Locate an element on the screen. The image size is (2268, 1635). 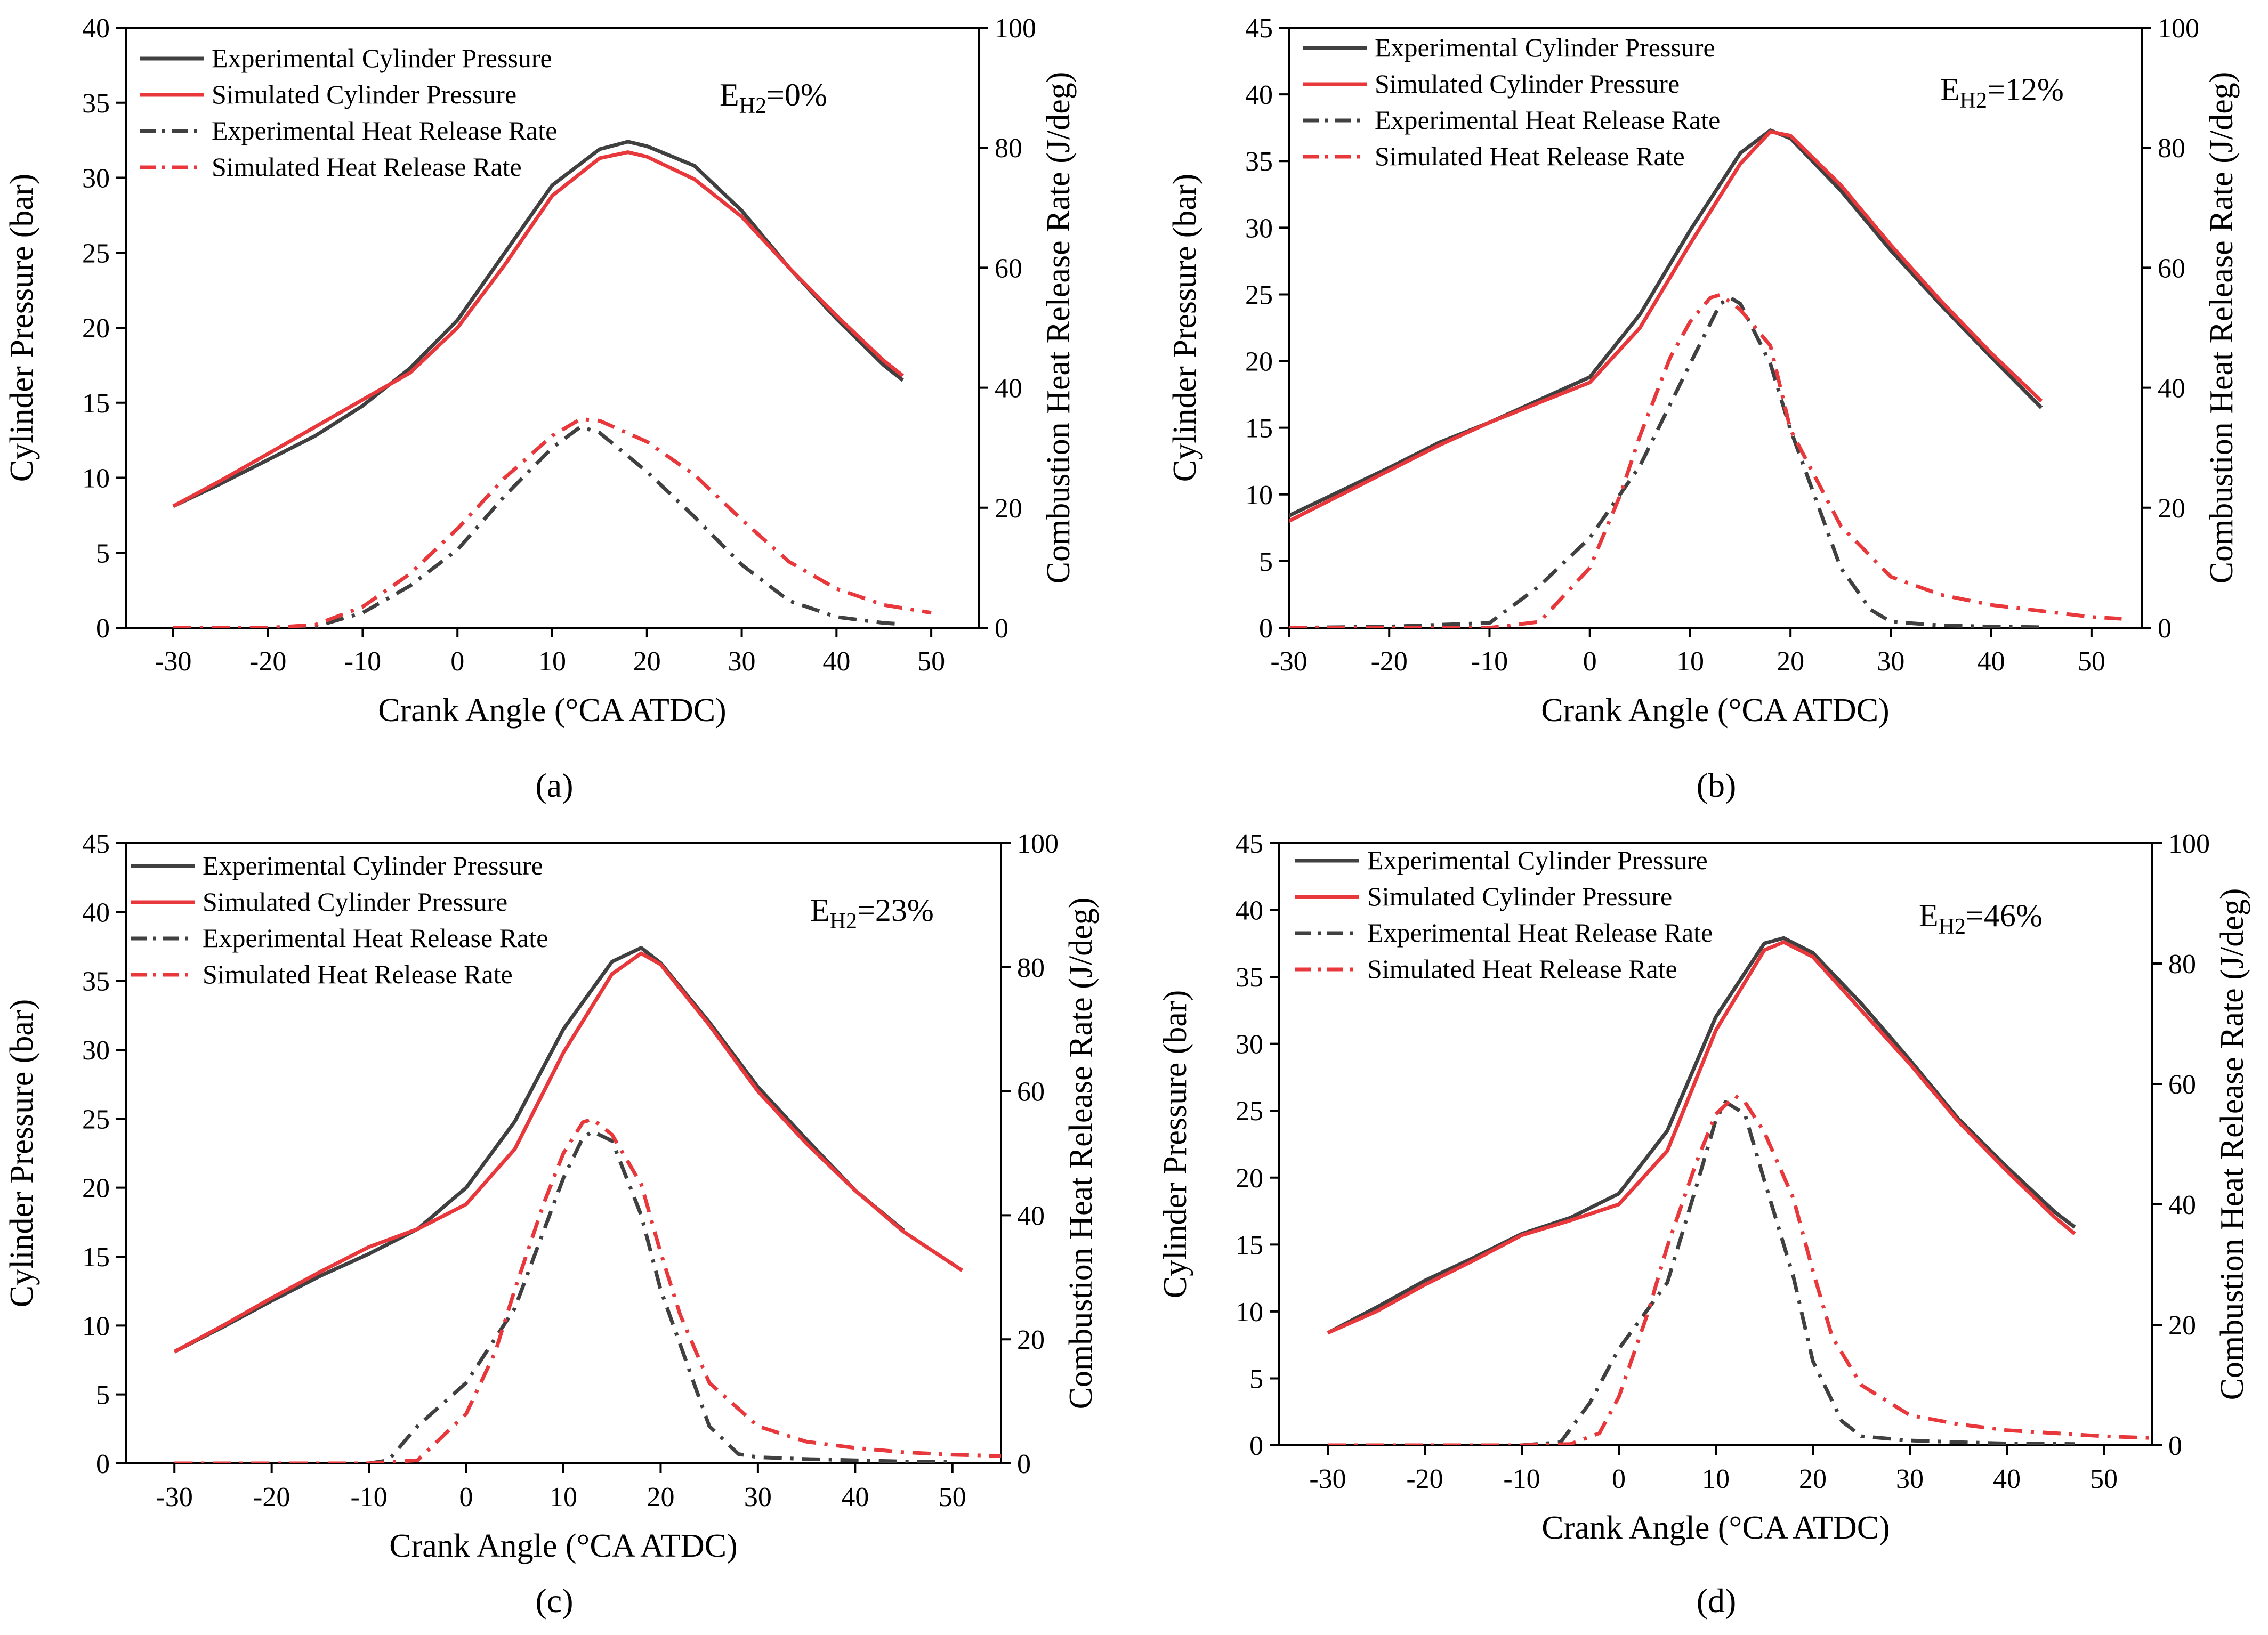
panel-d-y-tick-label: 25 is located at coordinates (1249, 1111).